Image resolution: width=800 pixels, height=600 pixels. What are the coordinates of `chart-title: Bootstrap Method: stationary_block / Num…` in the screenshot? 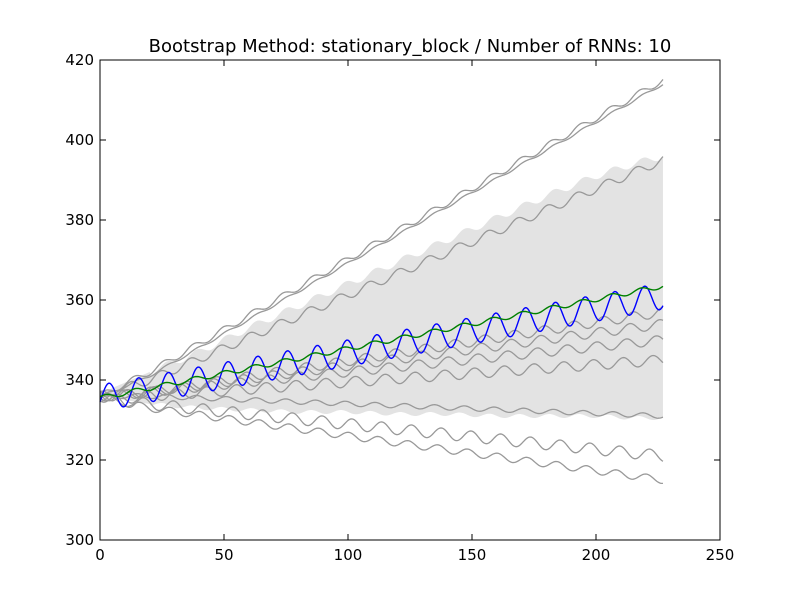 It's located at (410, 46).